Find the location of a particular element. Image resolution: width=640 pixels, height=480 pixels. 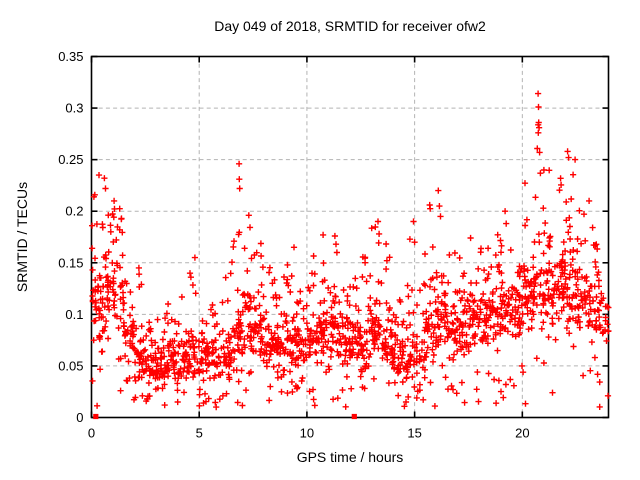

svg-text: 15 is located at coordinates (414, 433).